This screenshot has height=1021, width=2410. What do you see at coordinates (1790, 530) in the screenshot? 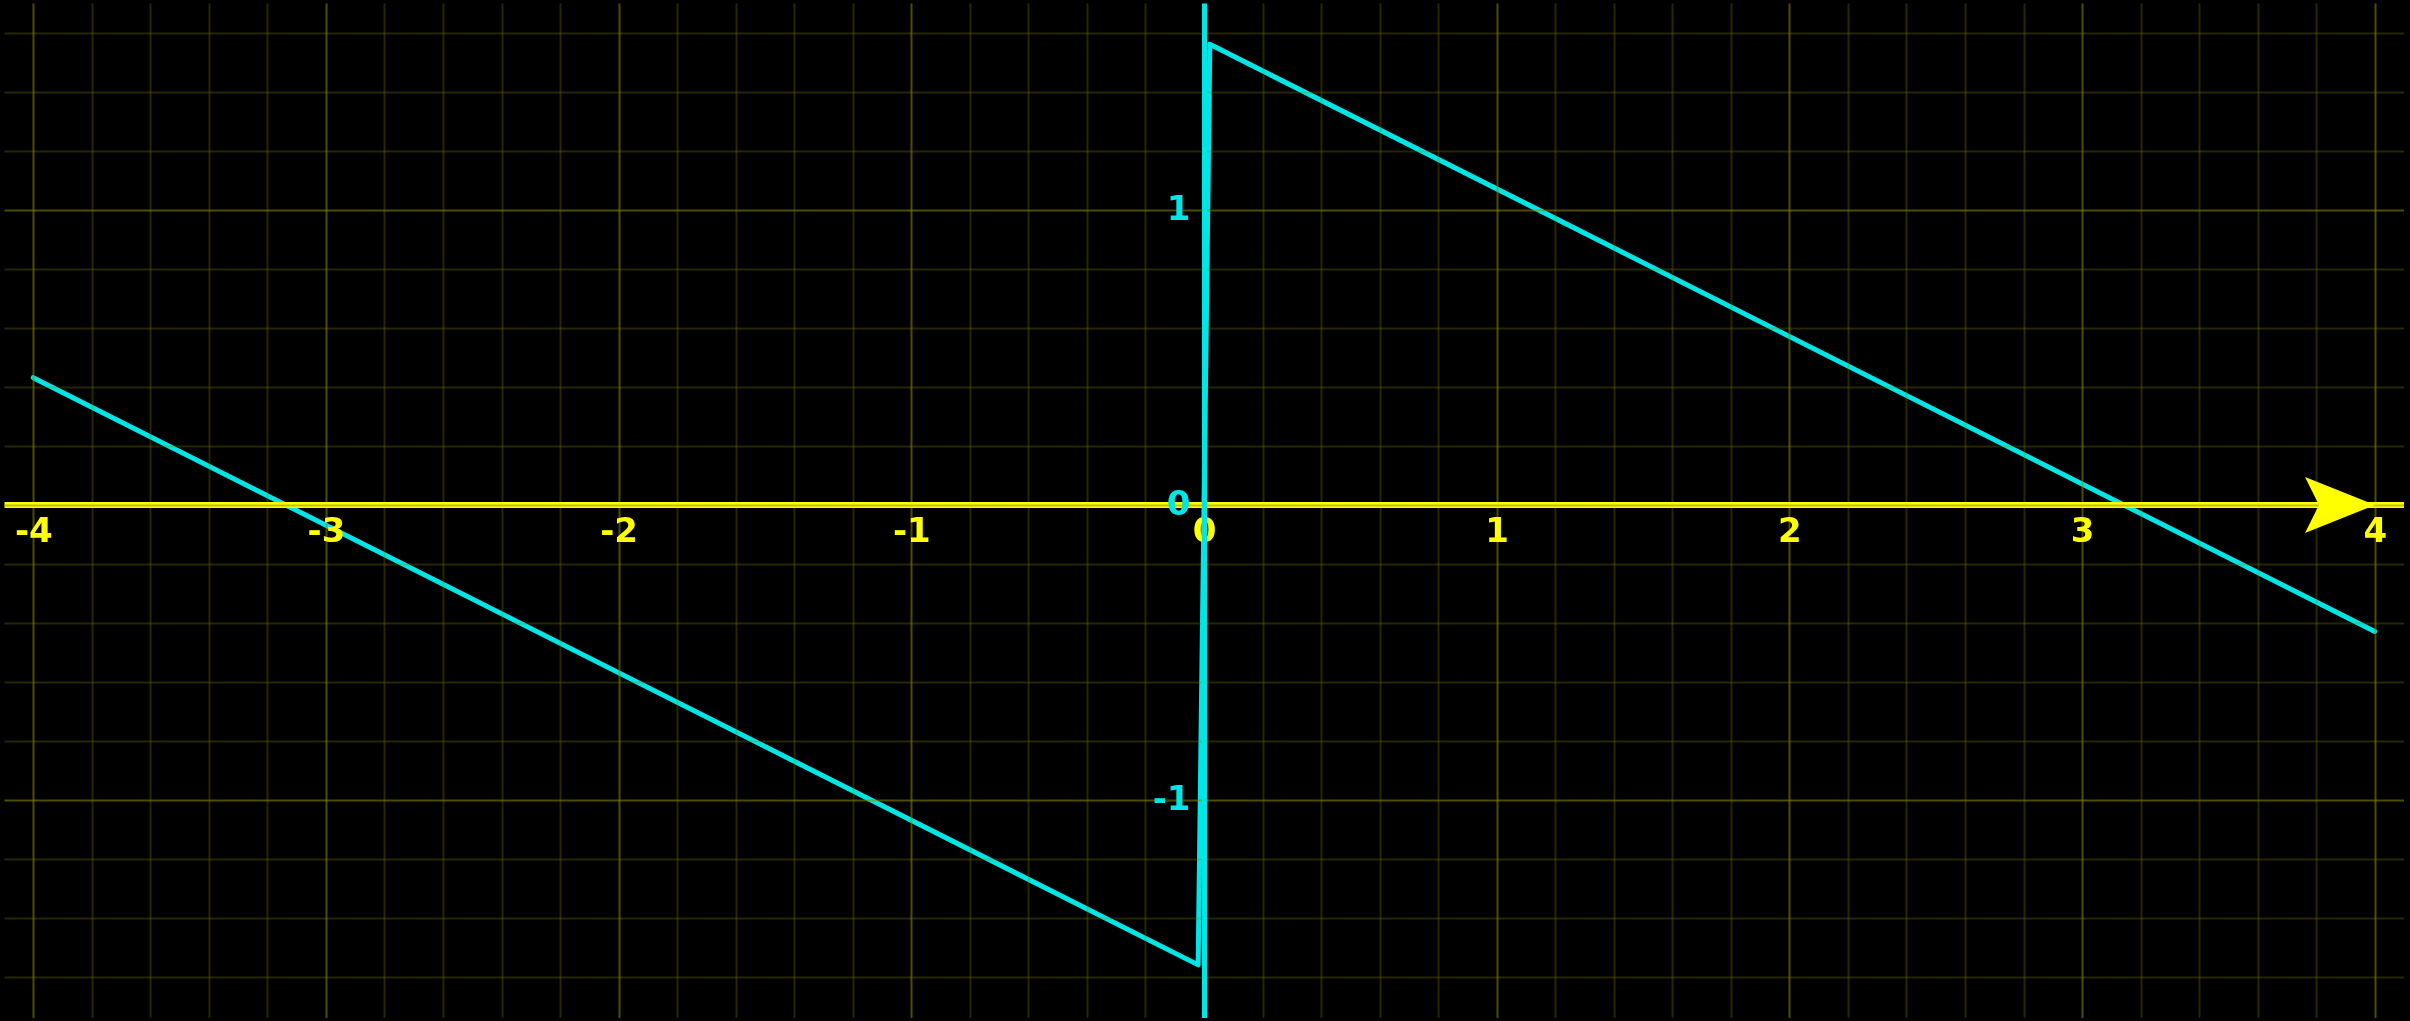
I see `x-tick-label: 2` at bounding box center [1790, 530].